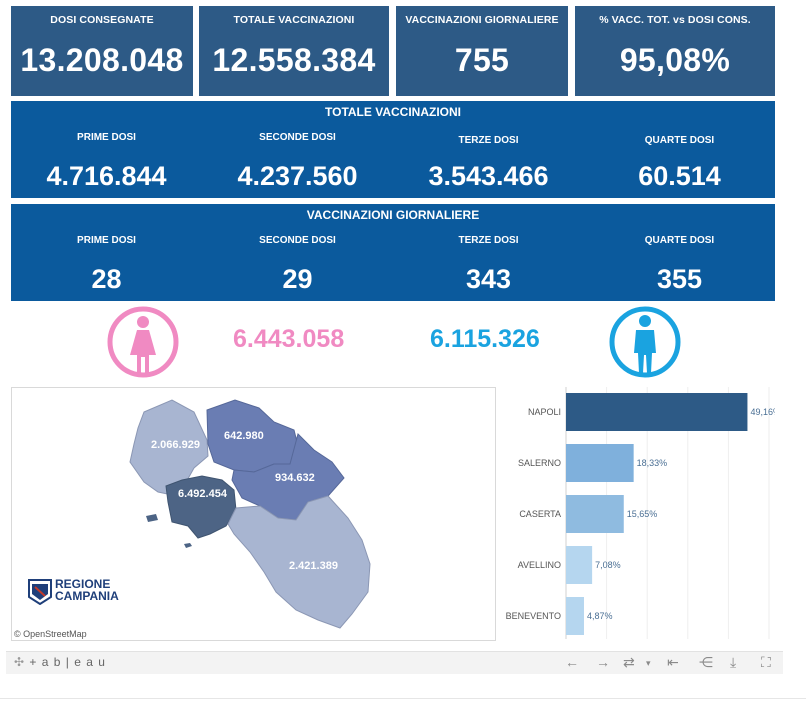 This screenshot has width=806, height=709. I want to click on kpi-dosi-consegnate: DOSI CONSEGNATE 13.208.048, so click(102, 51).